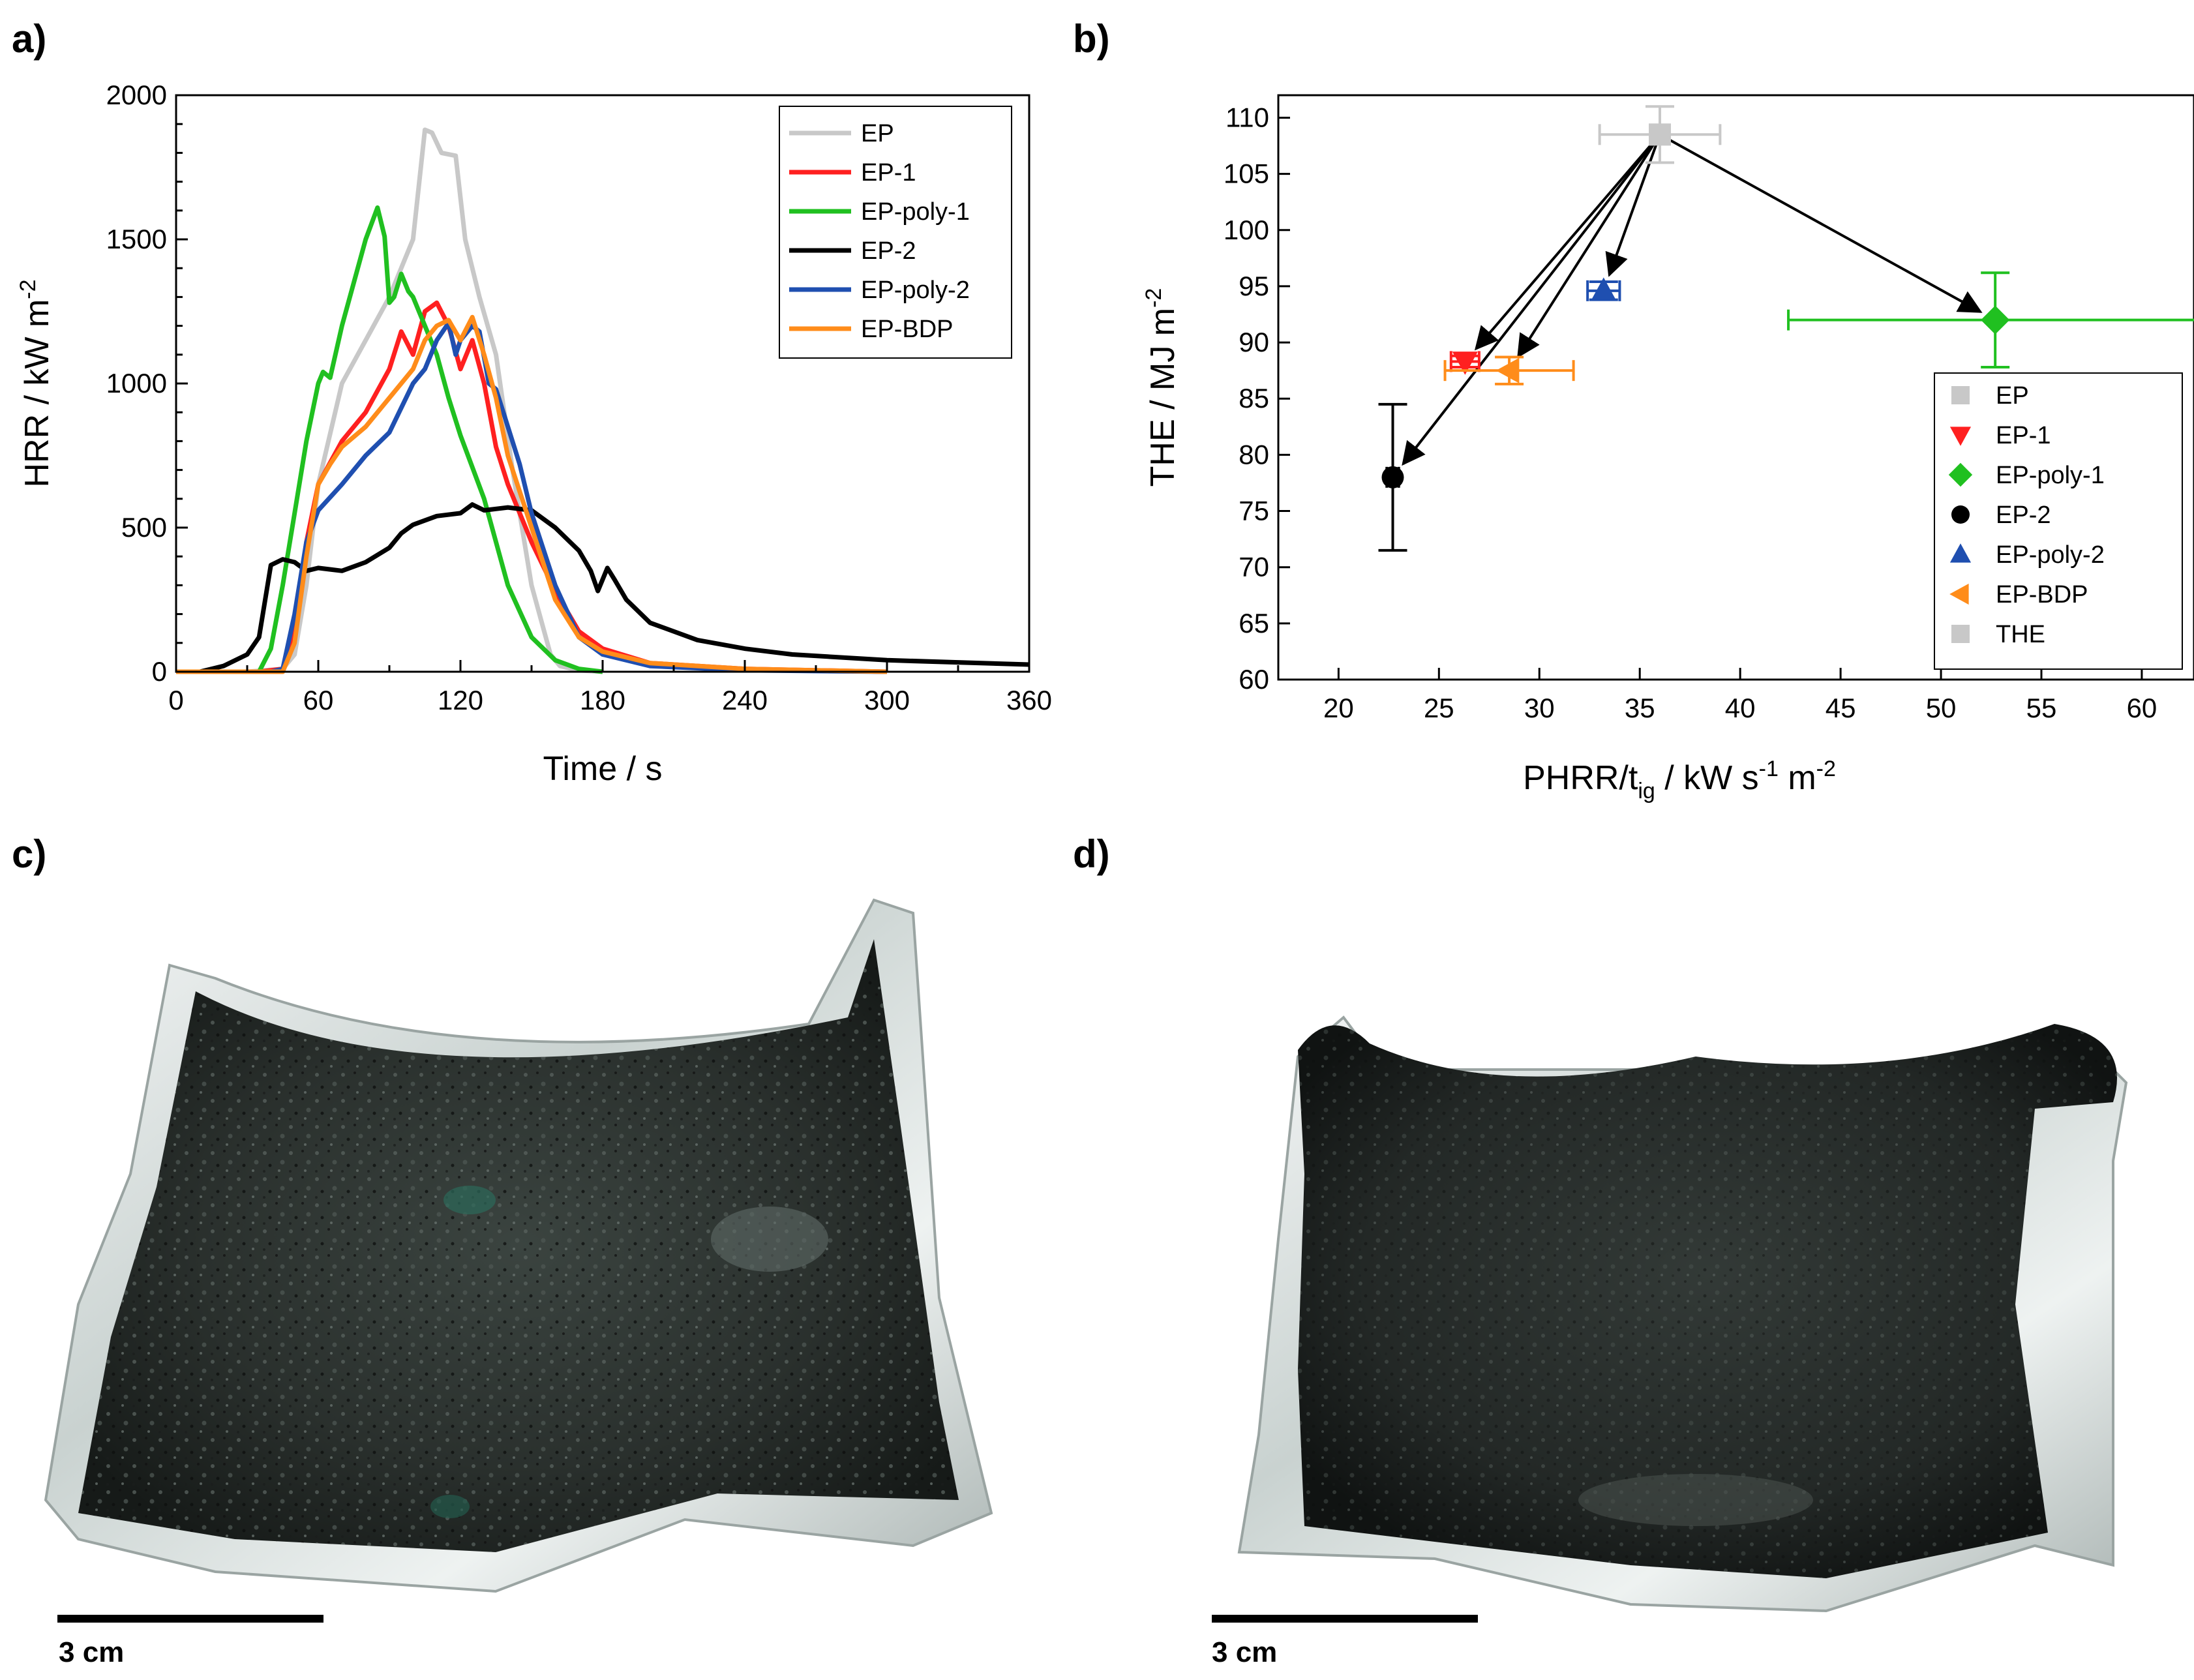  What do you see at coordinates (1246, 230) in the screenshot?
I see `chart-b-y-tick-label: 100` at bounding box center [1246, 230].